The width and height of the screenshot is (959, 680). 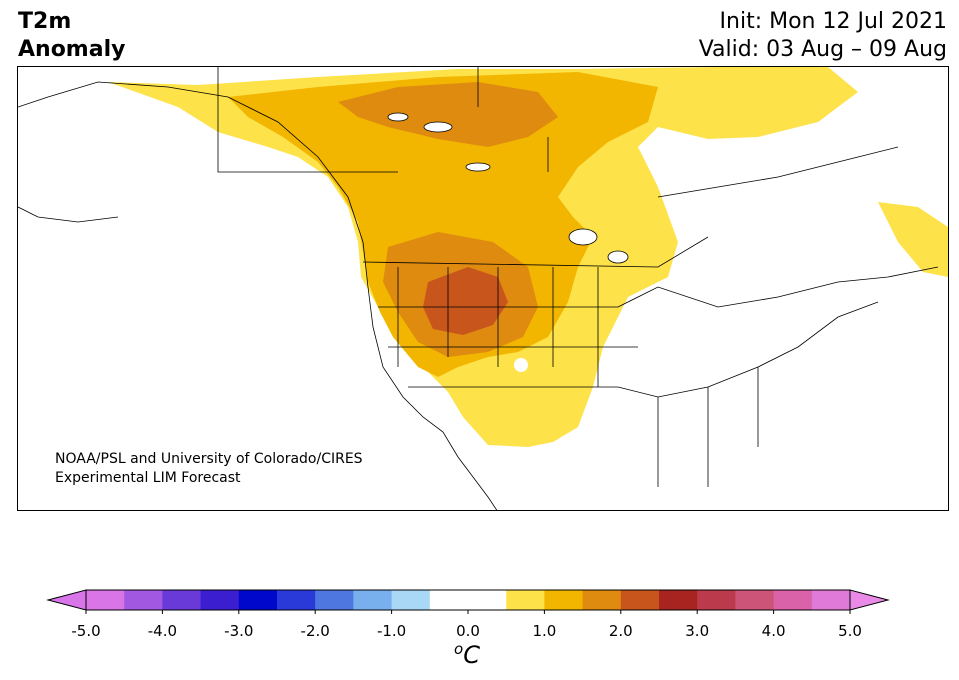 I want to click on map-lakes, so click(x=508, y=188).